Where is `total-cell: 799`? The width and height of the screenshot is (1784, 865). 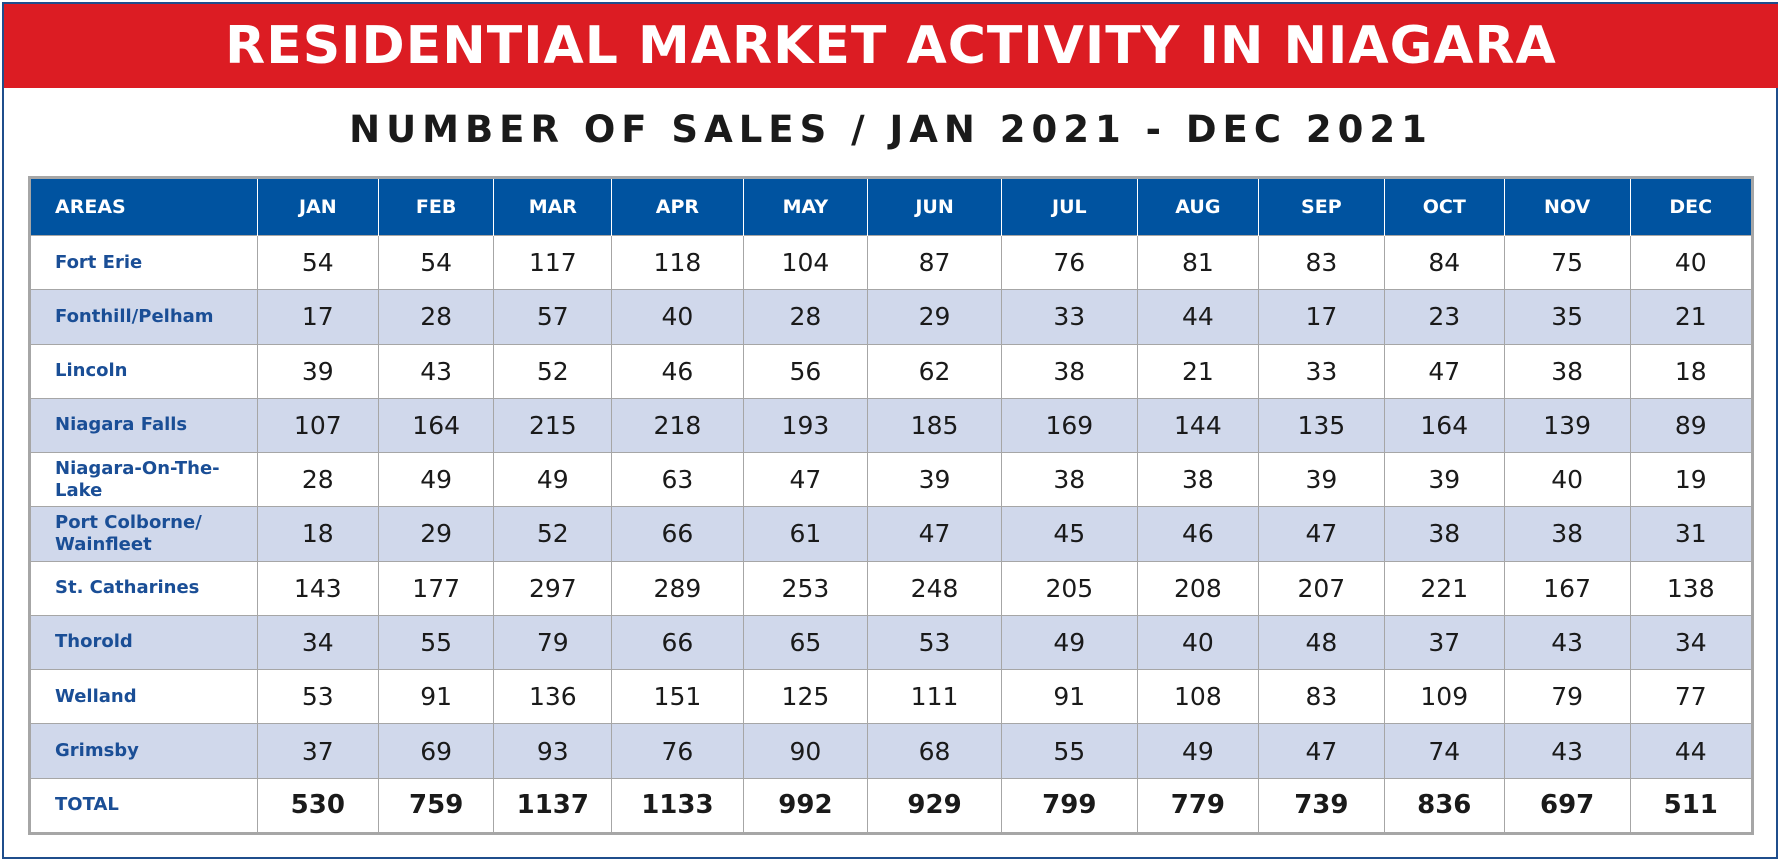 total-cell: 799 is located at coordinates (1069, 806).